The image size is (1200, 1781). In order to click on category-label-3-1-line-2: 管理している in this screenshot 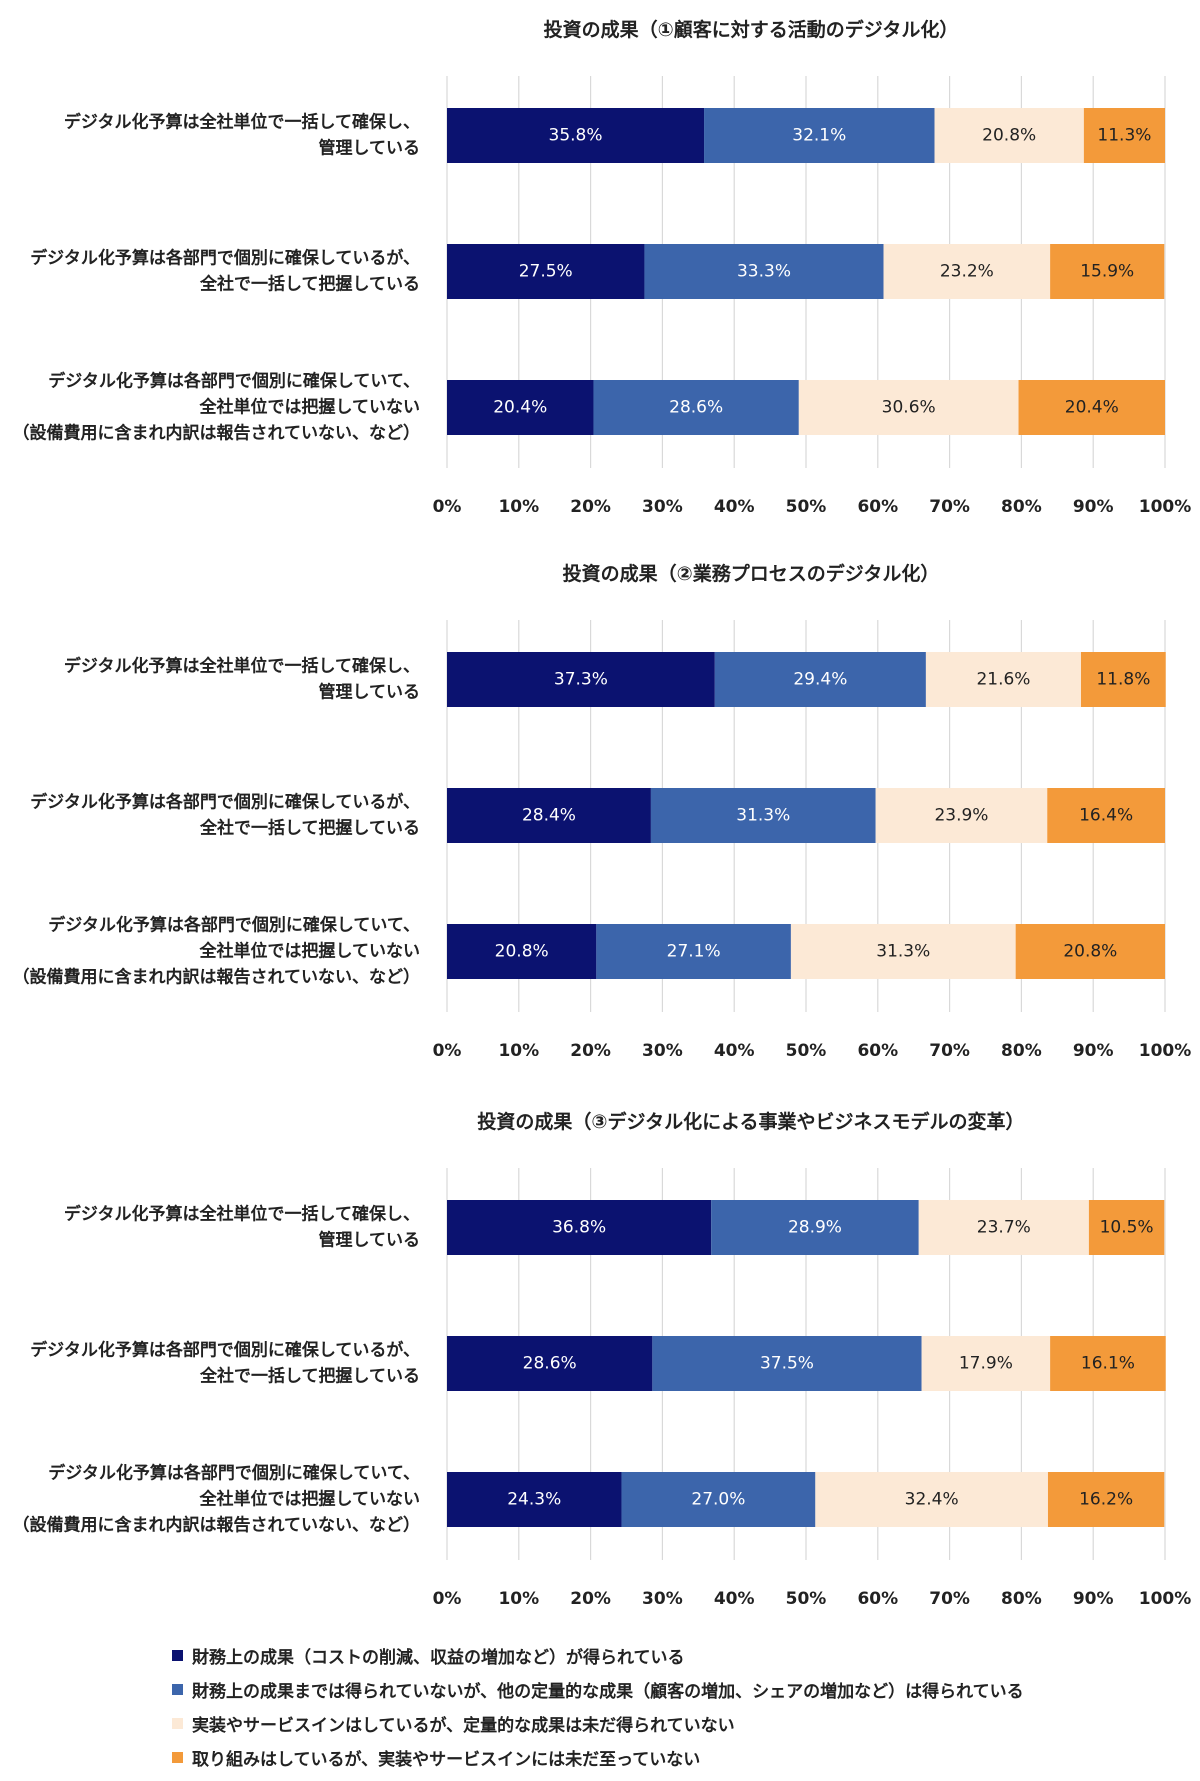, I will do `click(370, 1240)`.